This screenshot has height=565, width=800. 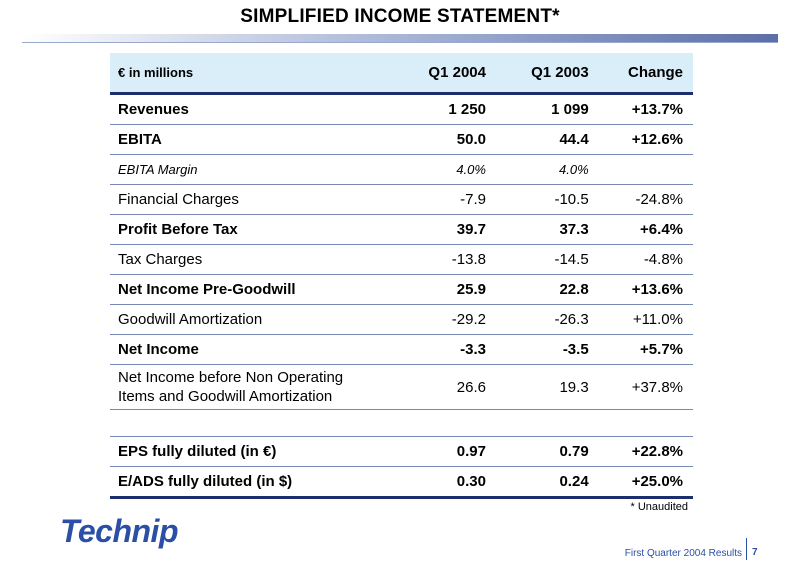 What do you see at coordinates (442, 169) in the screenshot?
I see `cell-q1-2004: 4.0%` at bounding box center [442, 169].